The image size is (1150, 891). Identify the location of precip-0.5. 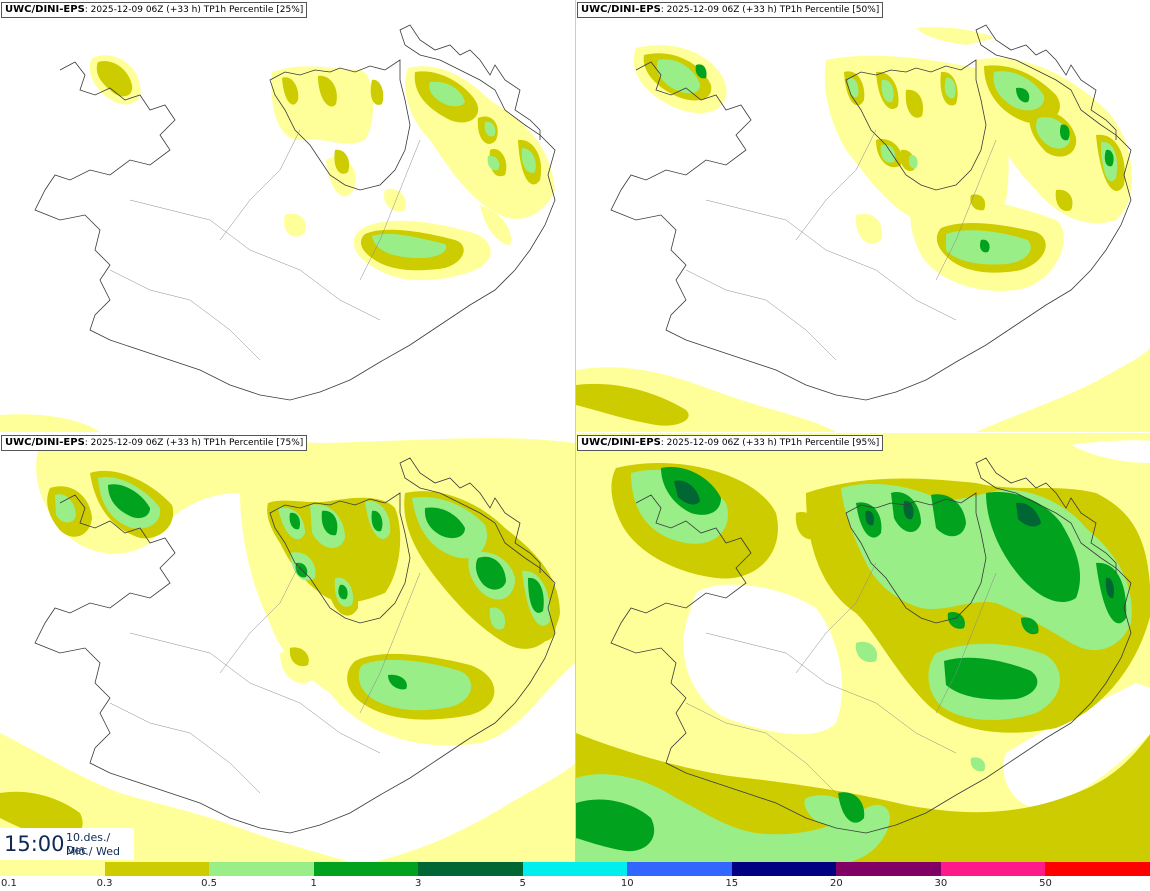
(454, 169).